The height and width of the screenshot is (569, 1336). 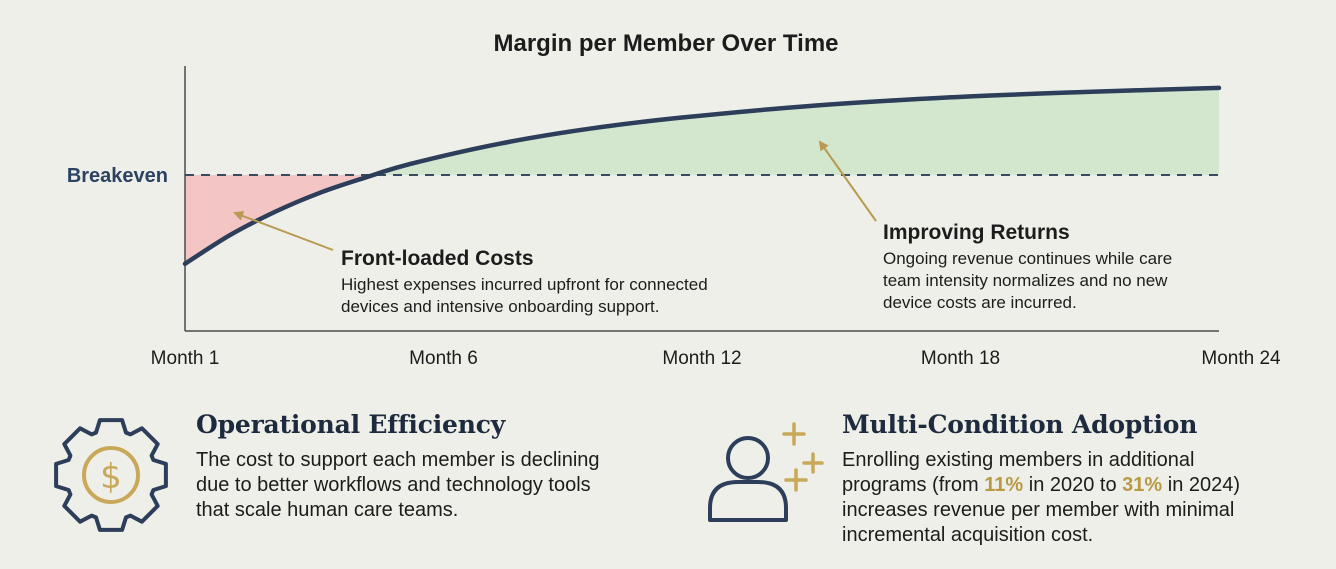 I want to click on gear-outline, so click(x=111, y=475).